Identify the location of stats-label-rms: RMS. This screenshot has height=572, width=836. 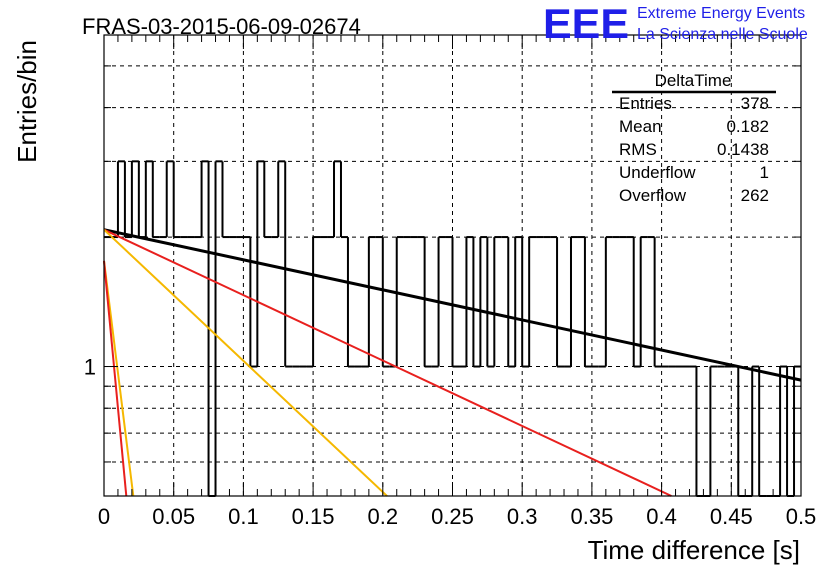
(638, 149).